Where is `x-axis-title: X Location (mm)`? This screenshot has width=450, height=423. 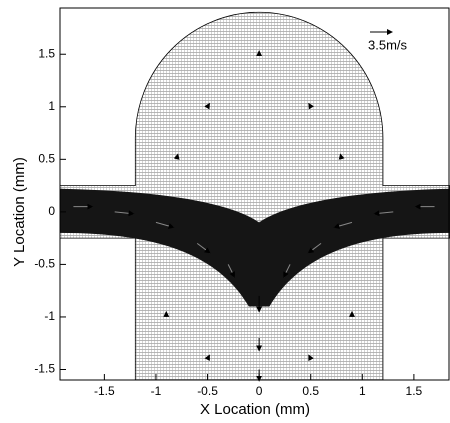
x-axis-title: X Location (mm) is located at coordinates (255, 409).